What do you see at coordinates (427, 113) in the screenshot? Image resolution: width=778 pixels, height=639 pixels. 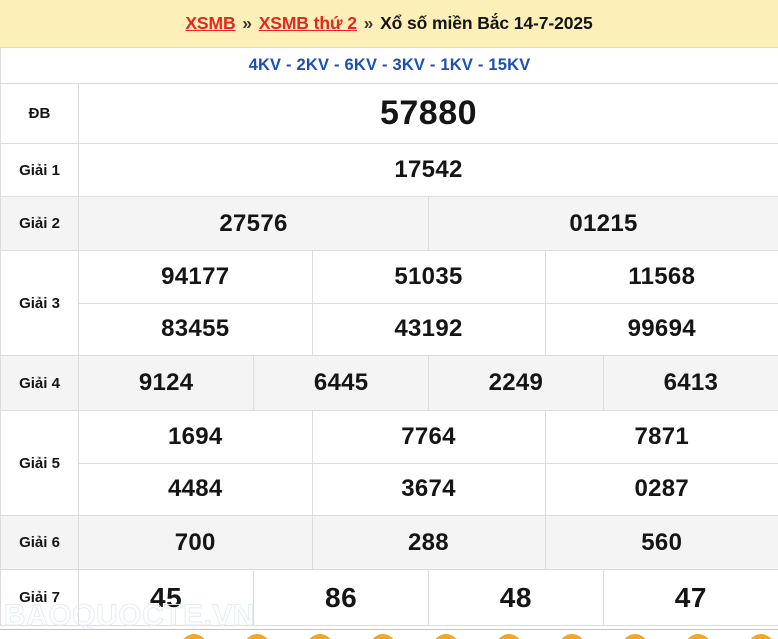 I see `prize-value-db-0: 57880` at bounding box center [427, 113].